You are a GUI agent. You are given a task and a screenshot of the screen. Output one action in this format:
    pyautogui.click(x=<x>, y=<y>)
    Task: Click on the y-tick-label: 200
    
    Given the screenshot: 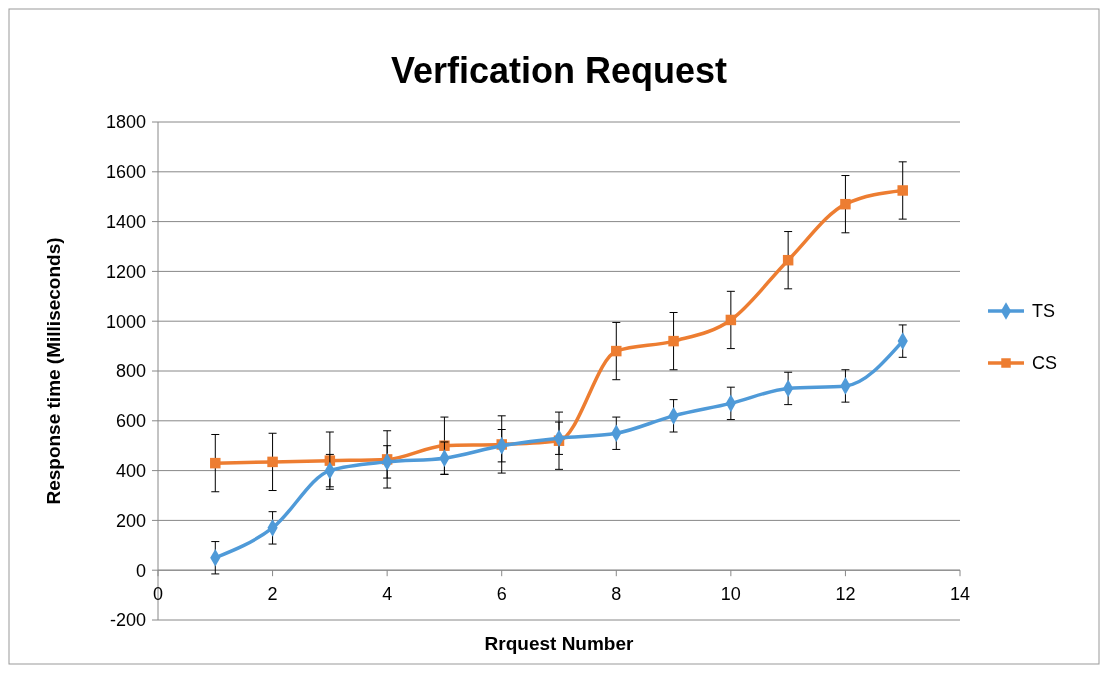 What is the action you would take?
    pyautogui.click(x=130, y=520)
    